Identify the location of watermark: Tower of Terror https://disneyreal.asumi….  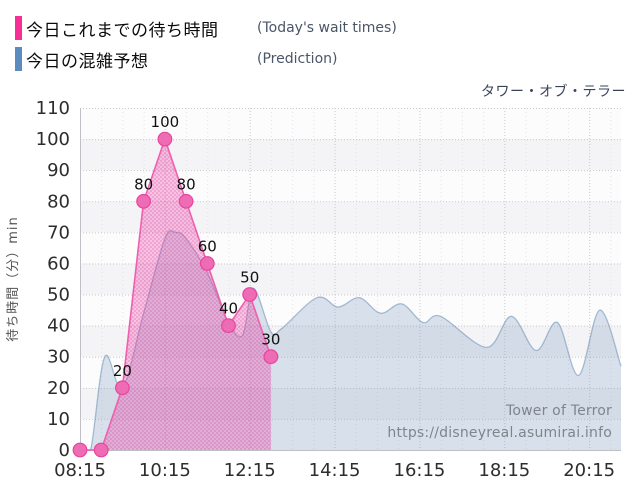
(499, 422).